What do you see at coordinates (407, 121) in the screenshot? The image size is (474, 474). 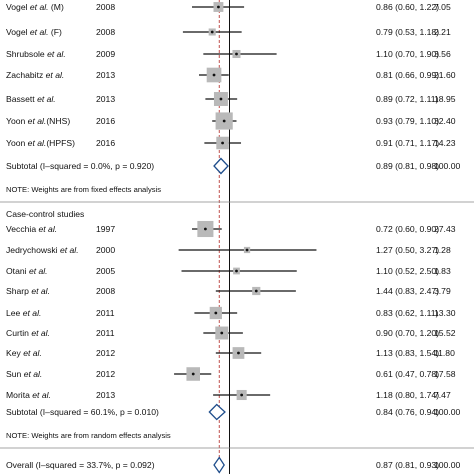 I see `study-row-ci-text: 0.93 (0.79, 1.10)` at bounding box center [407, 121].